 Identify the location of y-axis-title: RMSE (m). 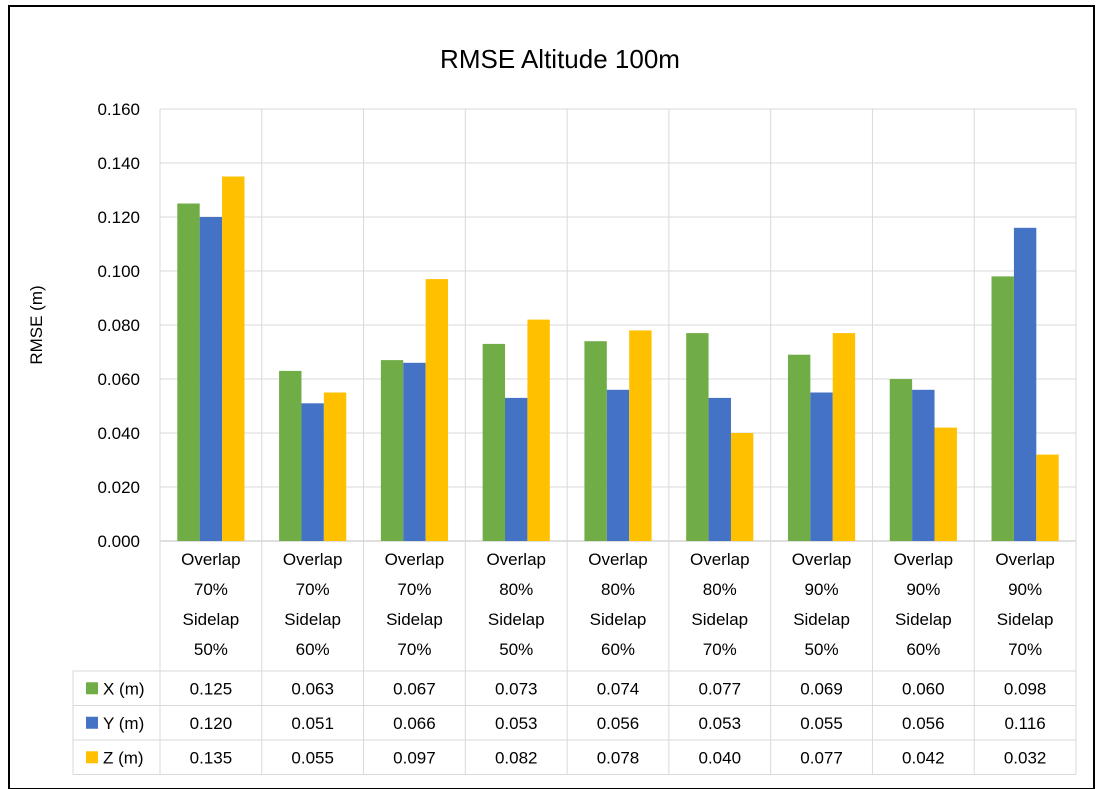
(36, 324).